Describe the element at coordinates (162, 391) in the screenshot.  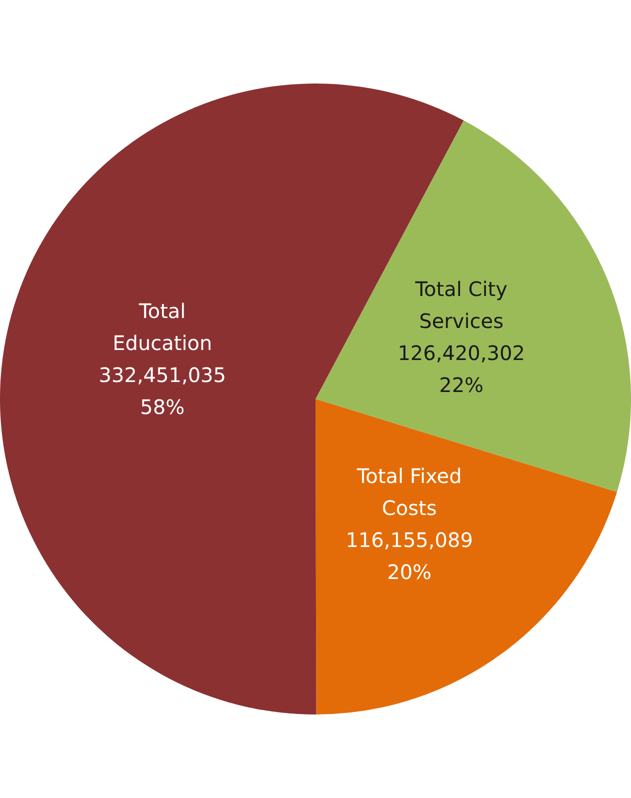
I see `data-label: 332,451,035 58%` at that location.